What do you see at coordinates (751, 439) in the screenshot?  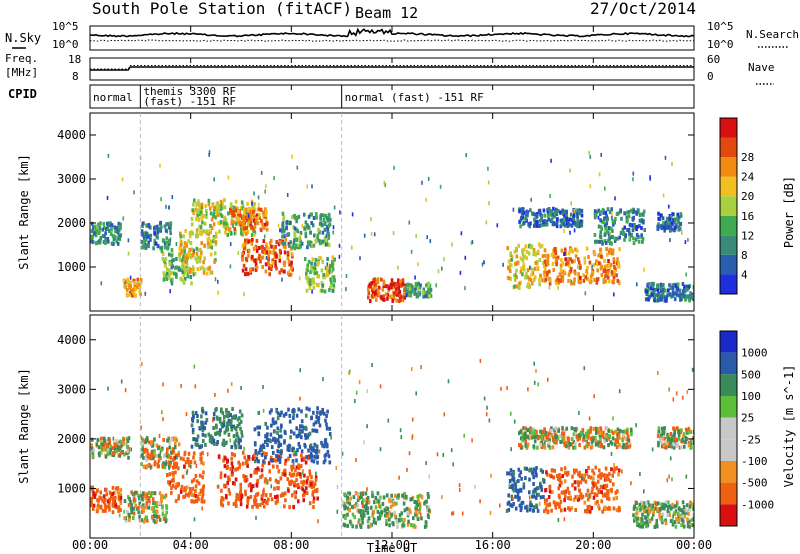 I see `velocity-colorbar-tick-label: -25` at bounding box center [751, 439].